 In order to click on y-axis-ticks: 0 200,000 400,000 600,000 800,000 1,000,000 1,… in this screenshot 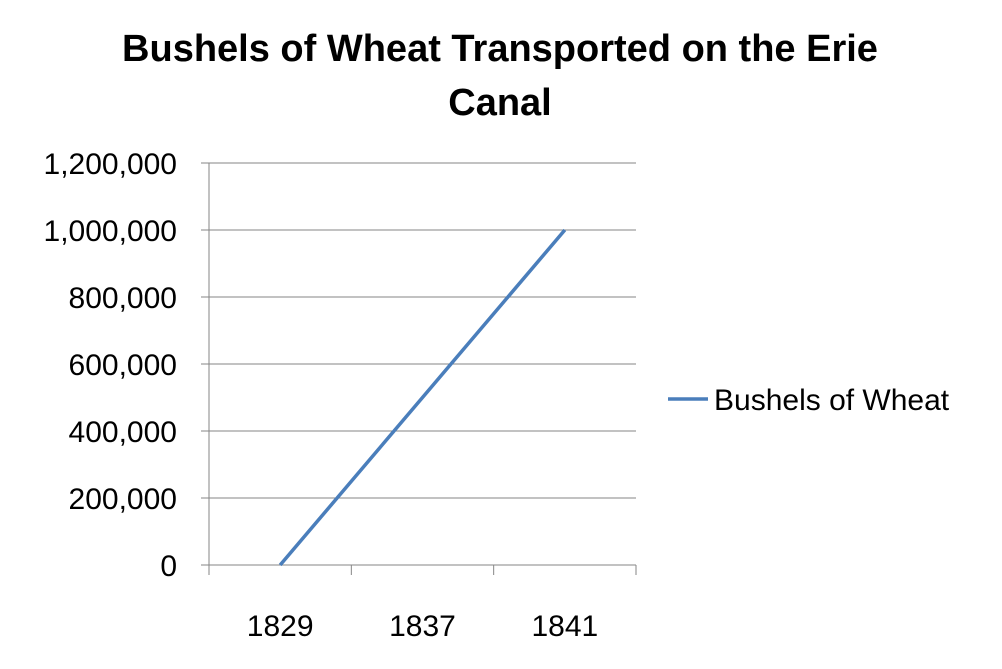, I will do `click(126, 365)`.